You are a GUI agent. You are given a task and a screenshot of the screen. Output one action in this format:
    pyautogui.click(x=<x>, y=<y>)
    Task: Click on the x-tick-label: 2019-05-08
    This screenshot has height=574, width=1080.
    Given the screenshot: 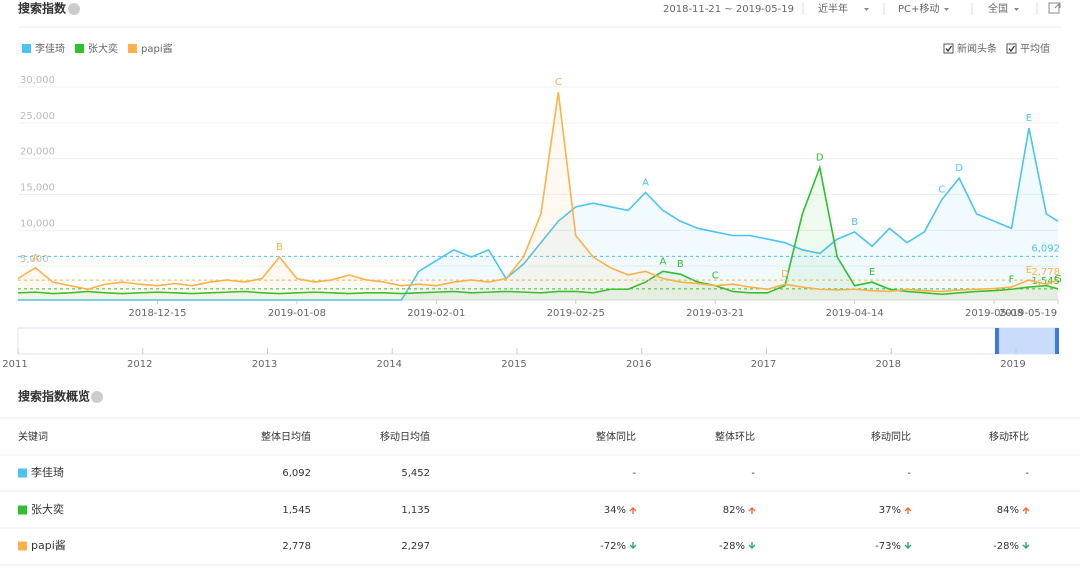 What is the action you would take?
    pyautogui.click(x=994, y=313)
    